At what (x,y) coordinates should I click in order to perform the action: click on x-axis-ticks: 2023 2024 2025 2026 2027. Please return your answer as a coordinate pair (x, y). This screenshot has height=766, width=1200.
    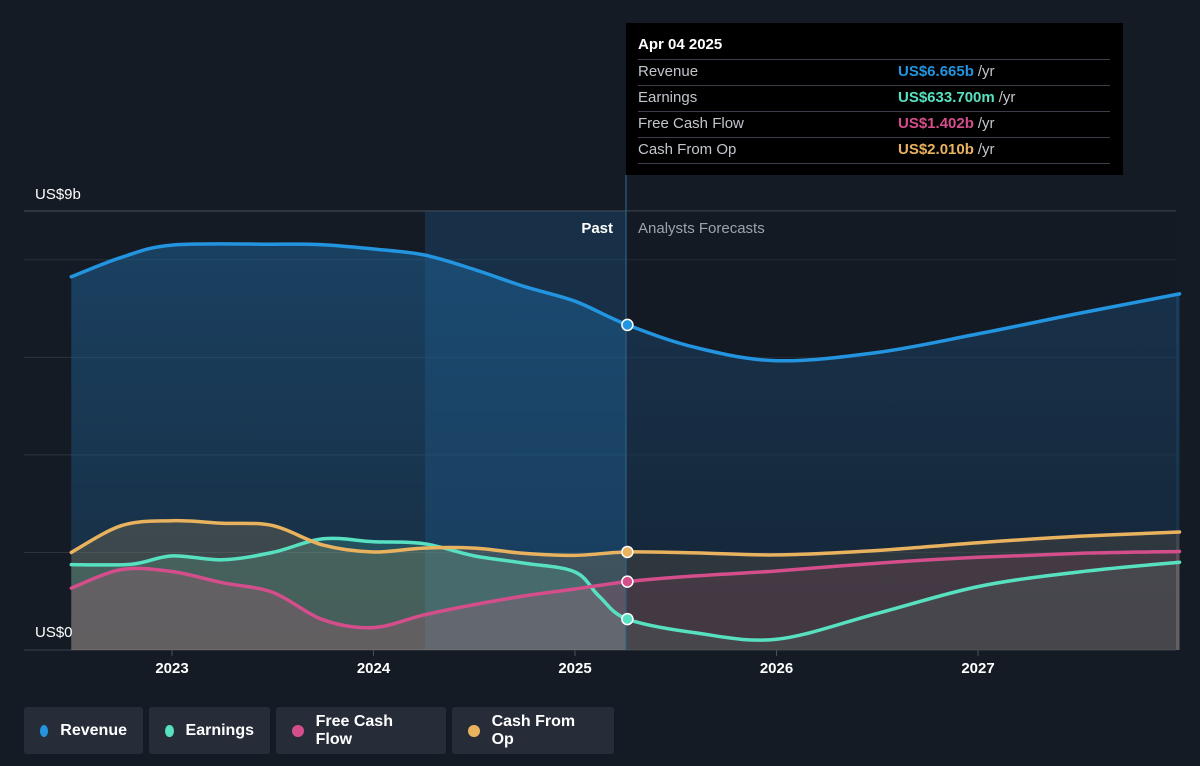
    Looking at the image, I should click on (575, 663).